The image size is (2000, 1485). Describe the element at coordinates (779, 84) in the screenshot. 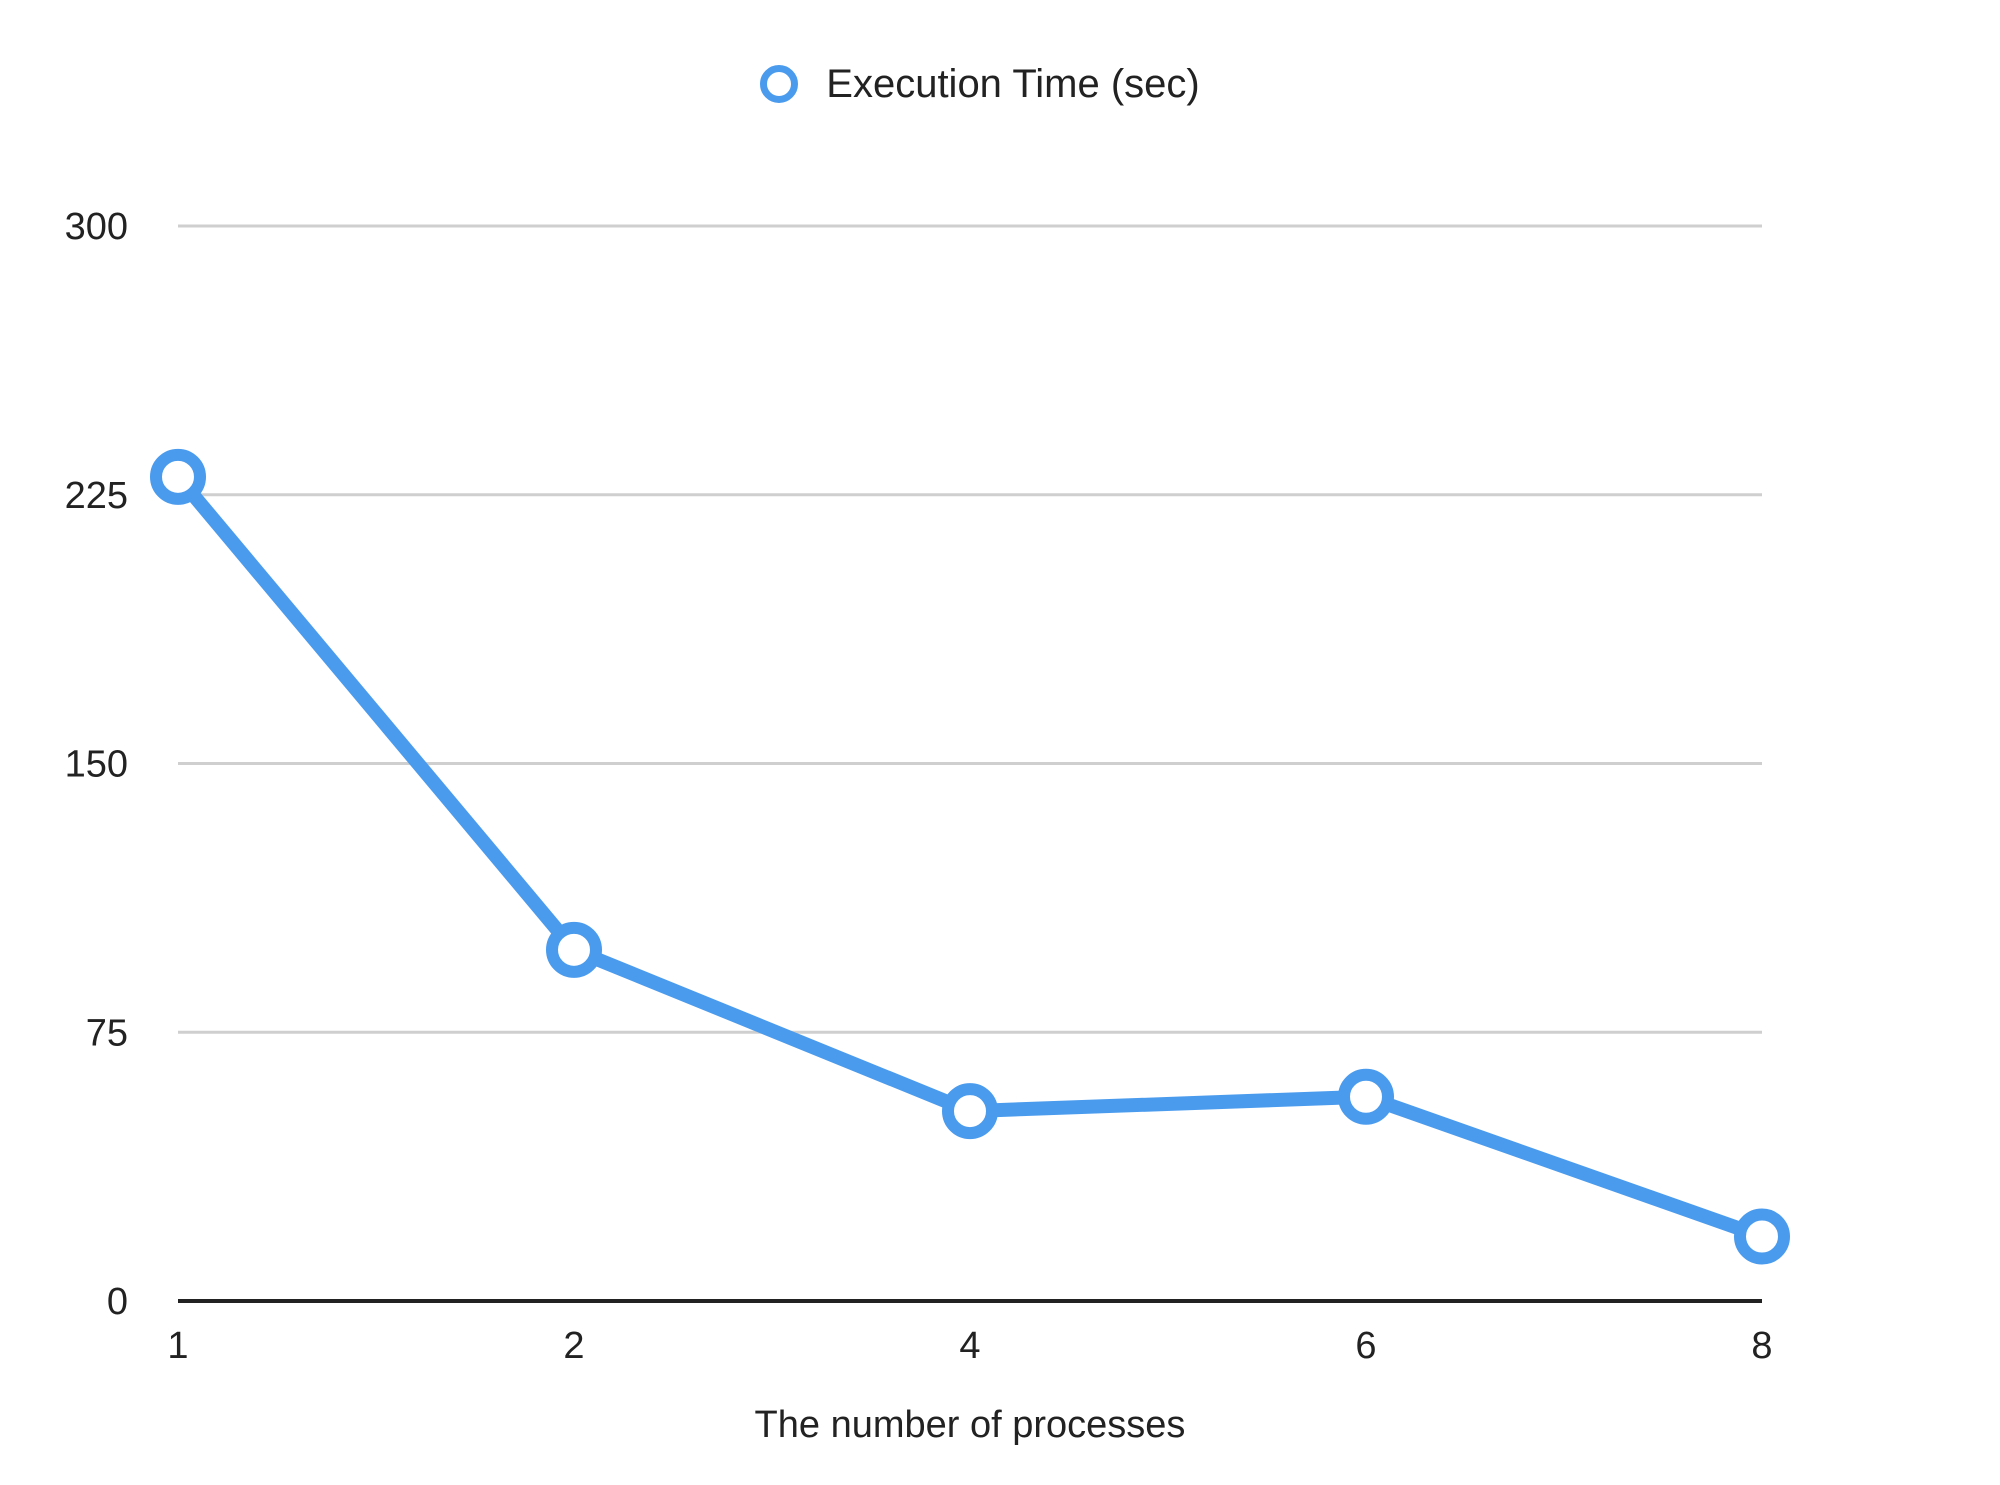

I see `legend-marker-icon` at that location.